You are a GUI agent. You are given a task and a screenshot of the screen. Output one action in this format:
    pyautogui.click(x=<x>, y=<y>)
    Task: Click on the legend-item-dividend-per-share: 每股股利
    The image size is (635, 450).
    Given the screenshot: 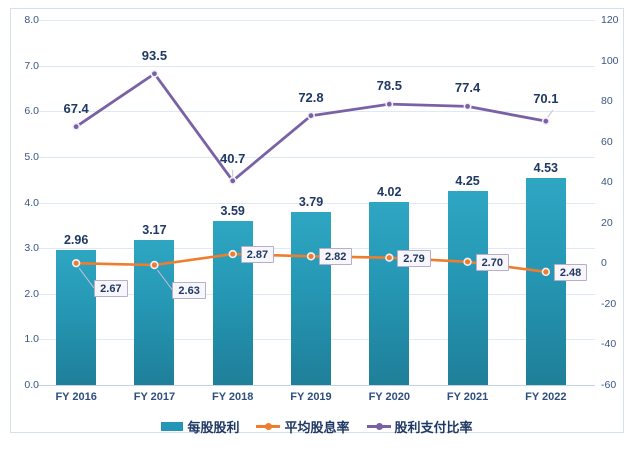 What is the action you would take?
    pyautogui.click(x=200, y=426)
    